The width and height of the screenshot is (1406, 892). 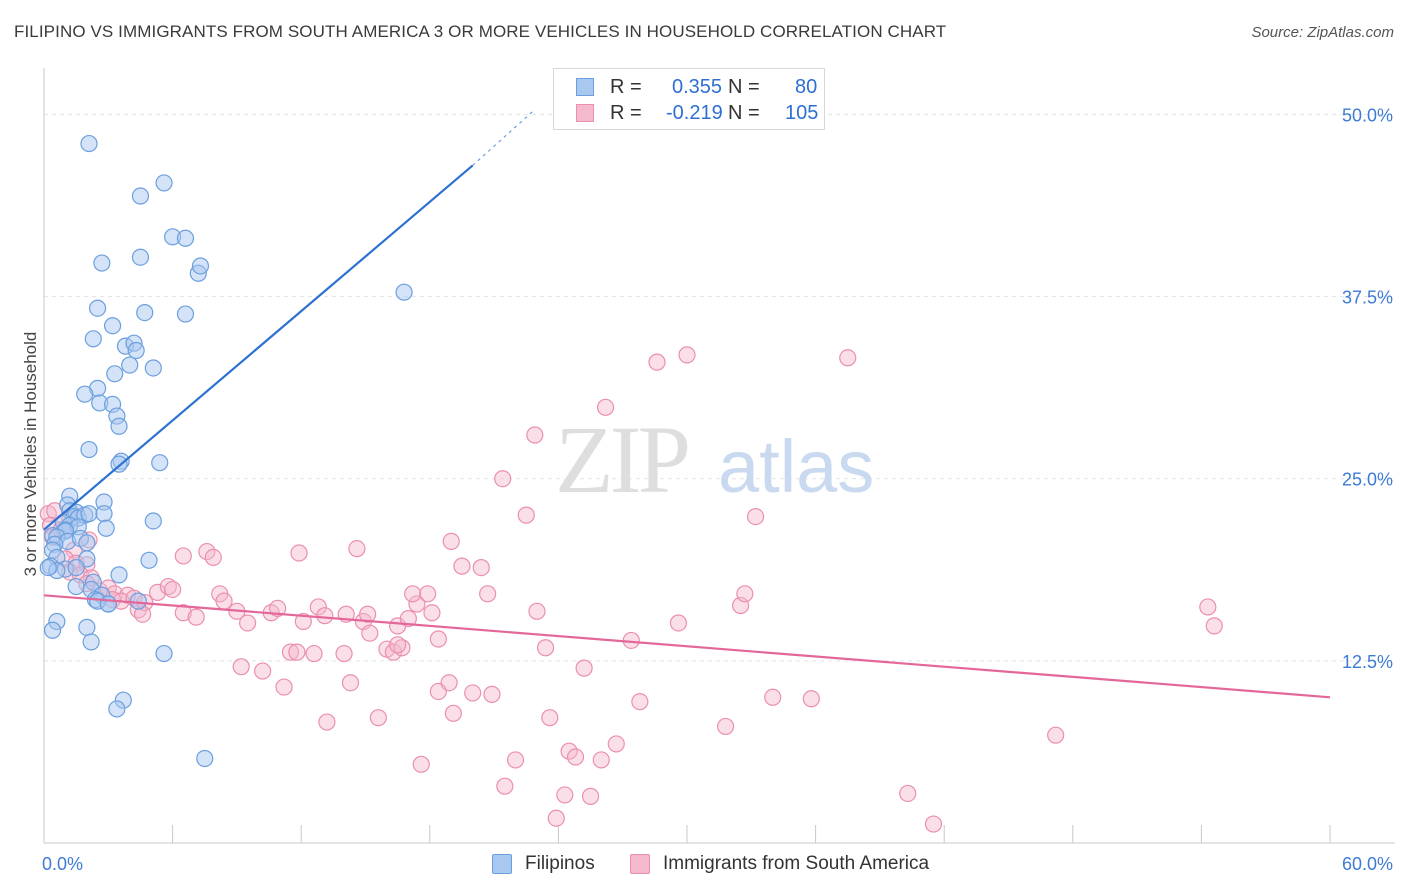 What do you see at coordinates (744, 87) in the screenshot?
I see `legend-n-label: N =` at bounding box center [744, 87].